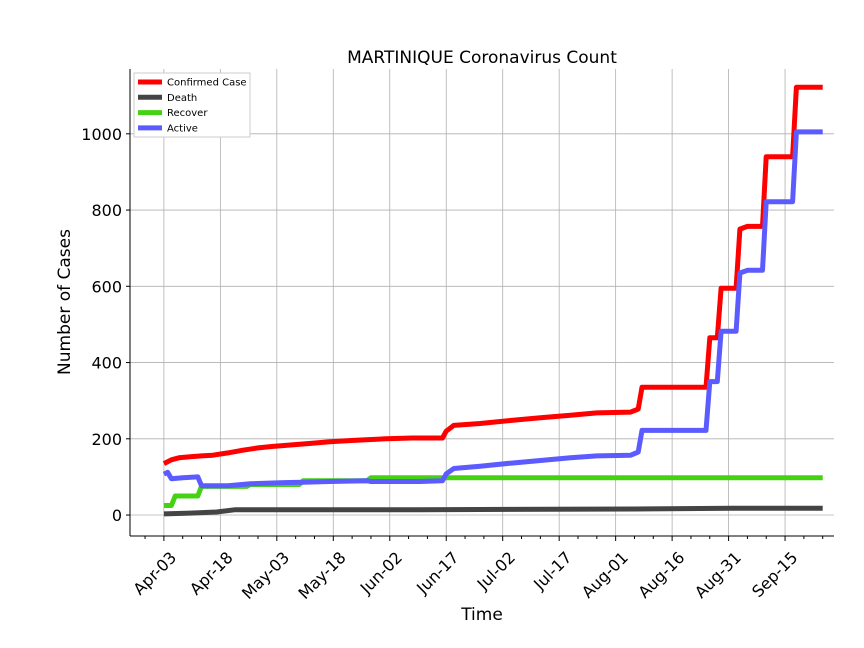 This screenshot has width=864, height=648. I want to click on chart-title: MARTINIQUE Coronavirus Count, so click(482, 58).